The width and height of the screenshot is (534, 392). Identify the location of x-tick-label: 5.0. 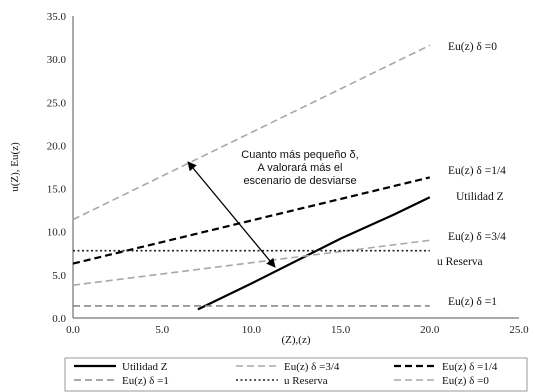
(162, 330).